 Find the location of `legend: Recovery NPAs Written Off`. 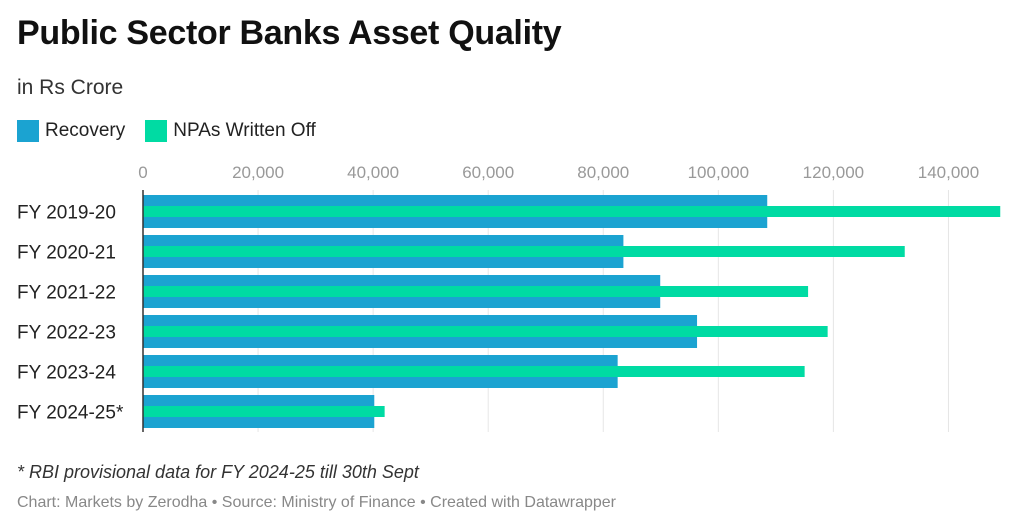

legend: Recovery NPAs Written Off is located at coordinates (176, 131).